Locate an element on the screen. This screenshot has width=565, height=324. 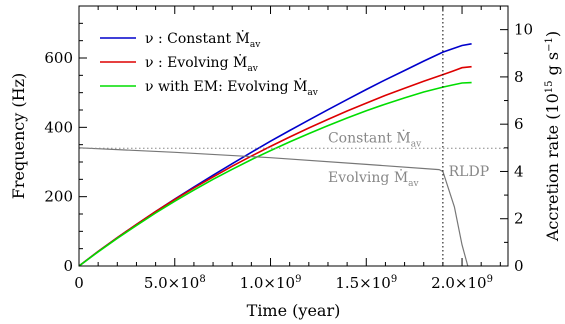
y-right-tick-label-0: 0 is located at coordinates (519, 266).